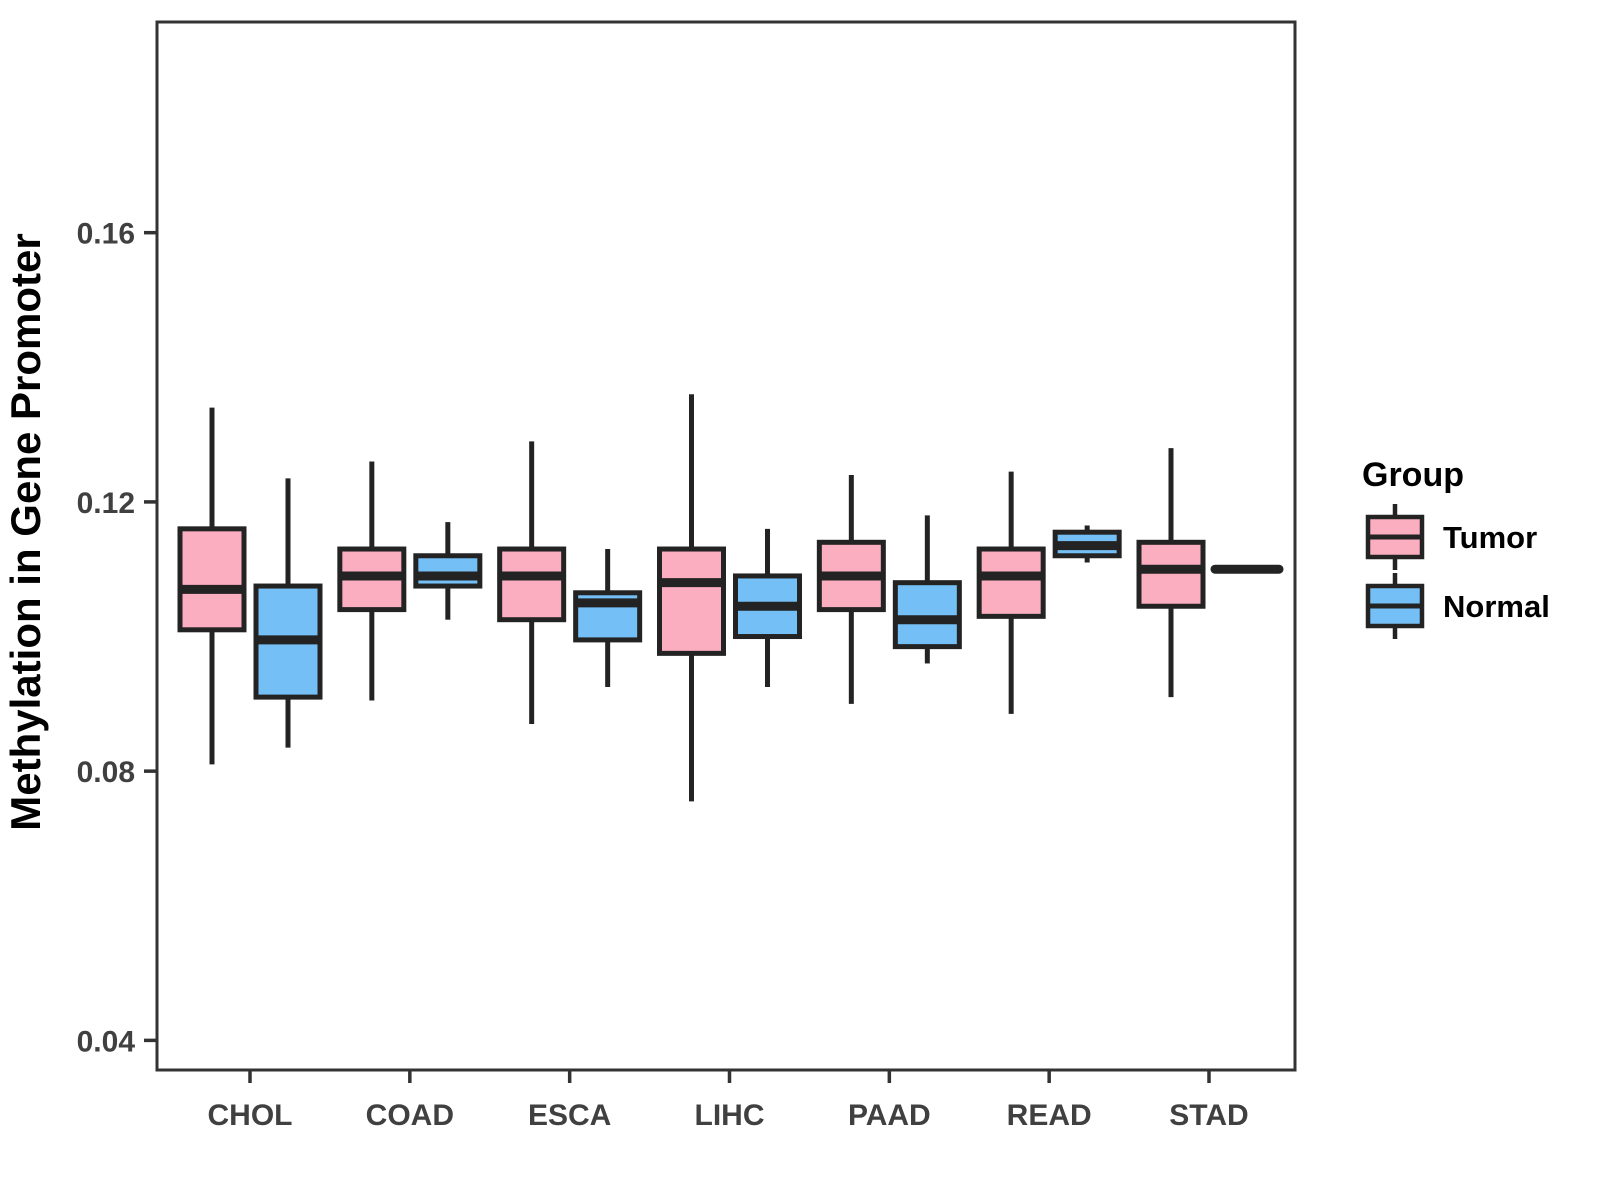 Image resolution: width=1600 pixels, height=1200 pixels. I want to click on legend-title: Group, so click(1413, 475).